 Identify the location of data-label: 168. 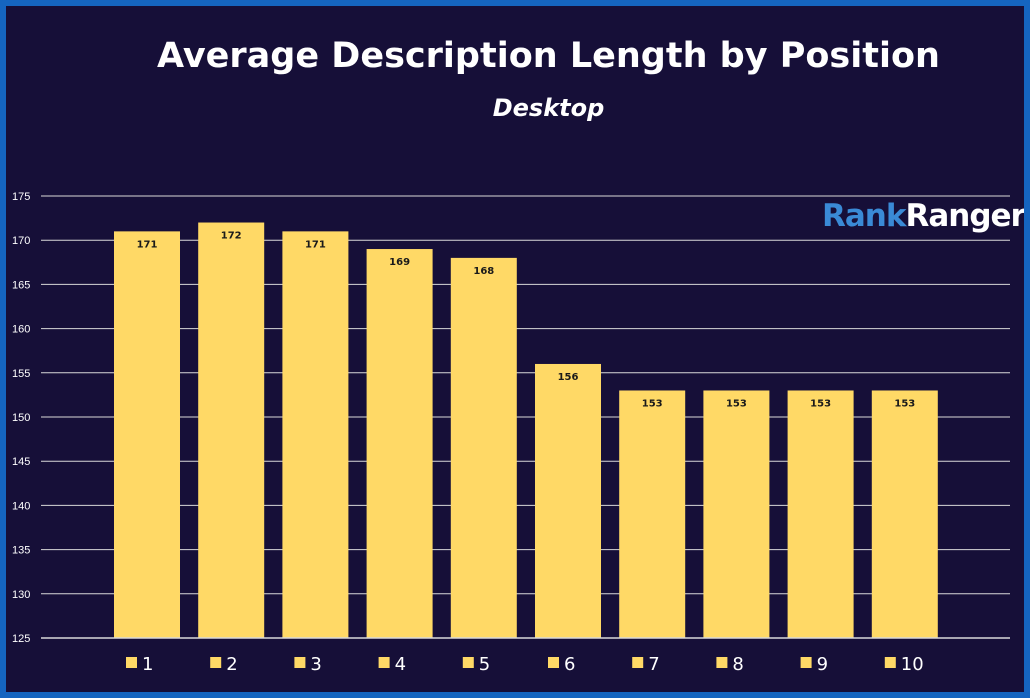
(483, 271).